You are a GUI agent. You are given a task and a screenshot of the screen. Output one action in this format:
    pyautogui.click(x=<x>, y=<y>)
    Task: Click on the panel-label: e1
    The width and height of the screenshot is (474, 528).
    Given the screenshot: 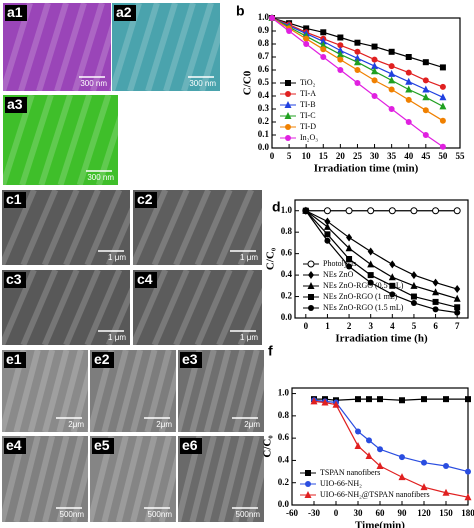 What is the action you would take?
    pyautogui.click(x=14, y=359)
    